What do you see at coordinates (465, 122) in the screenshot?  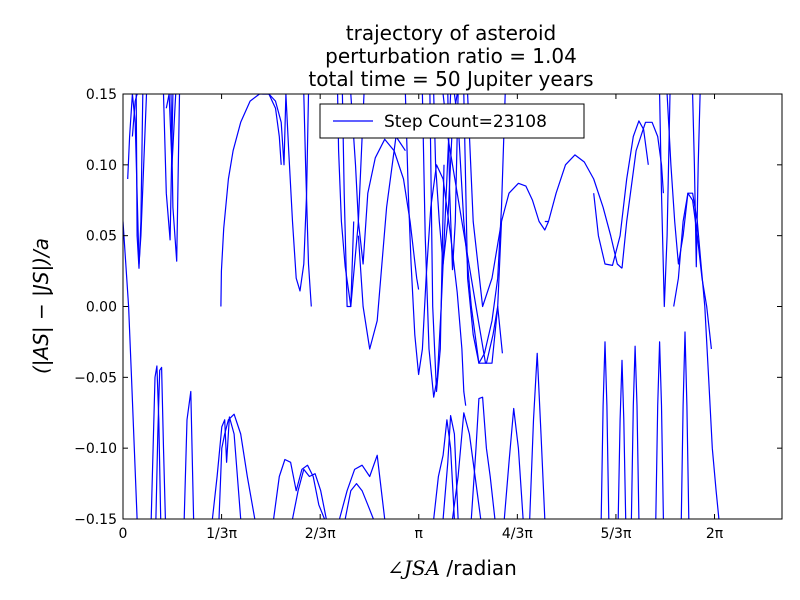 I see `legend-entry: Step Count=23108` at bounding box center [465, 122].